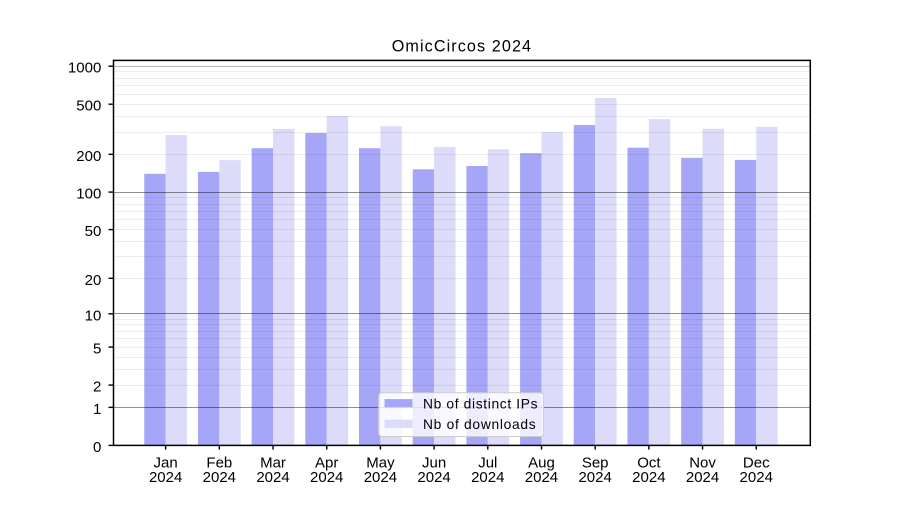 The height and width of the screenshot is (505, 900). What do you see at coordinates (88, 106) in the screenshot?
I see `svg-text: 500` at bounding box center [88, 106].